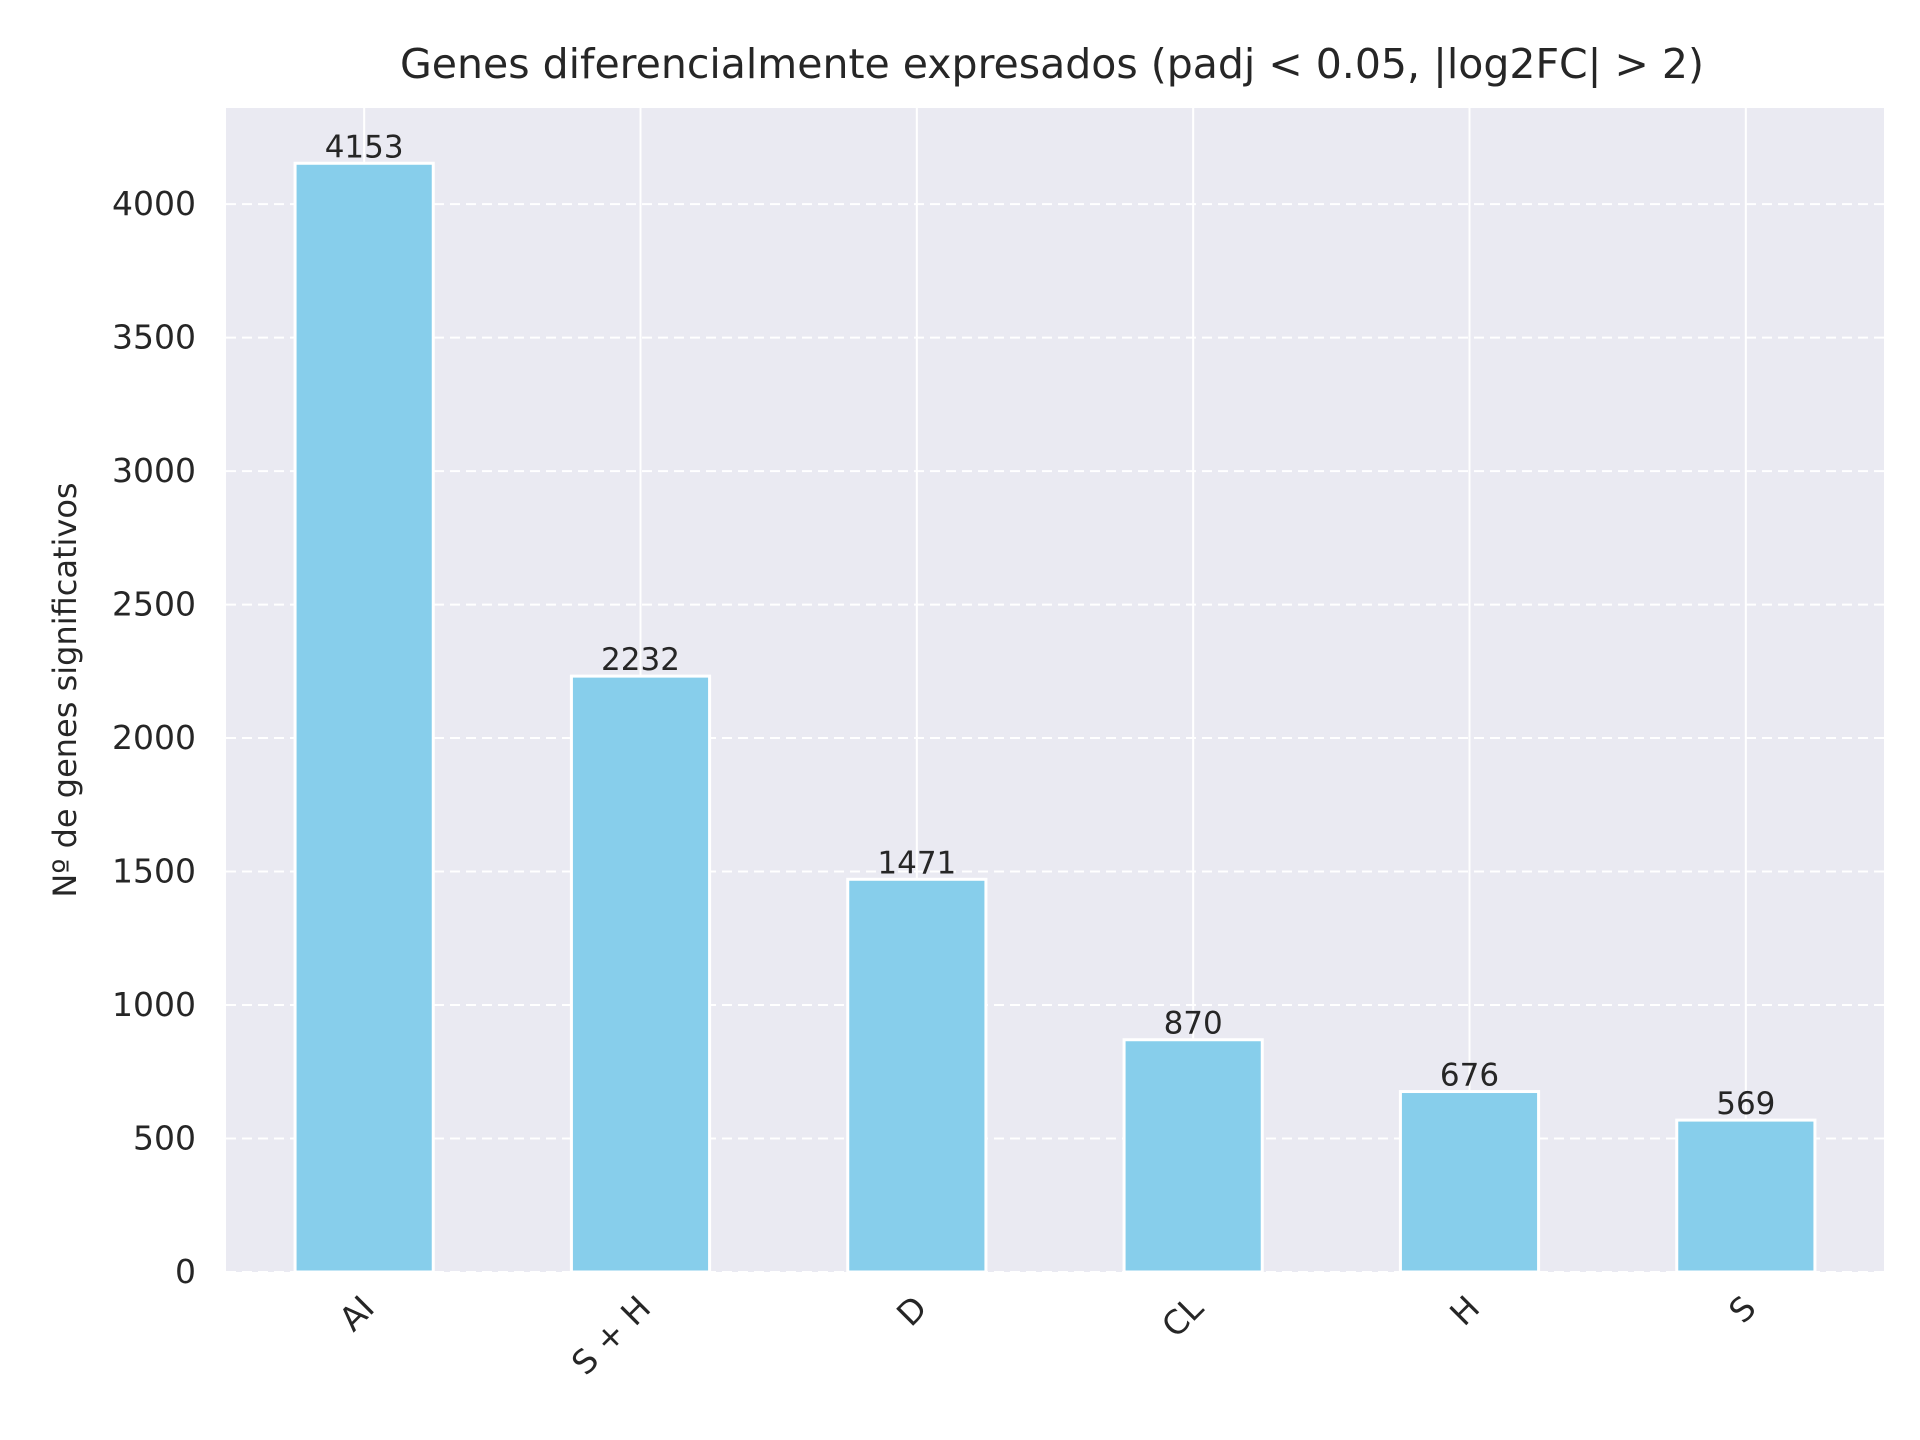 The image size is (1920, 1440). What do you see at coordinates (364, 147) in the screenshot?
I see `bar-value-label: 4153` at bounding box center [364, 147].